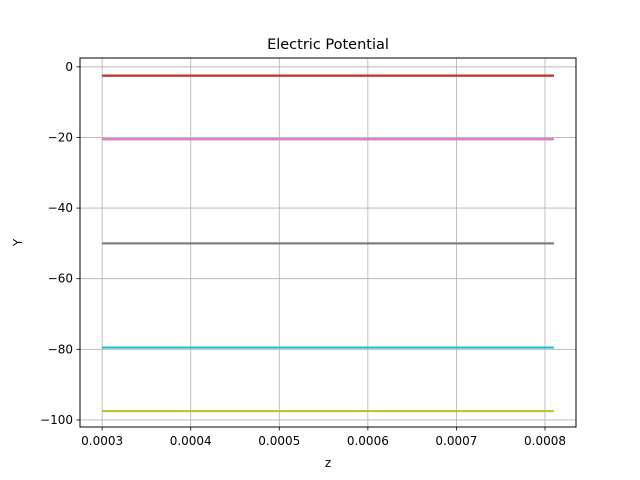  What do you see at coordinates (60, 349) in the screenshot?
I see `y-tick-label: −80` at bounding box center [60, 349].